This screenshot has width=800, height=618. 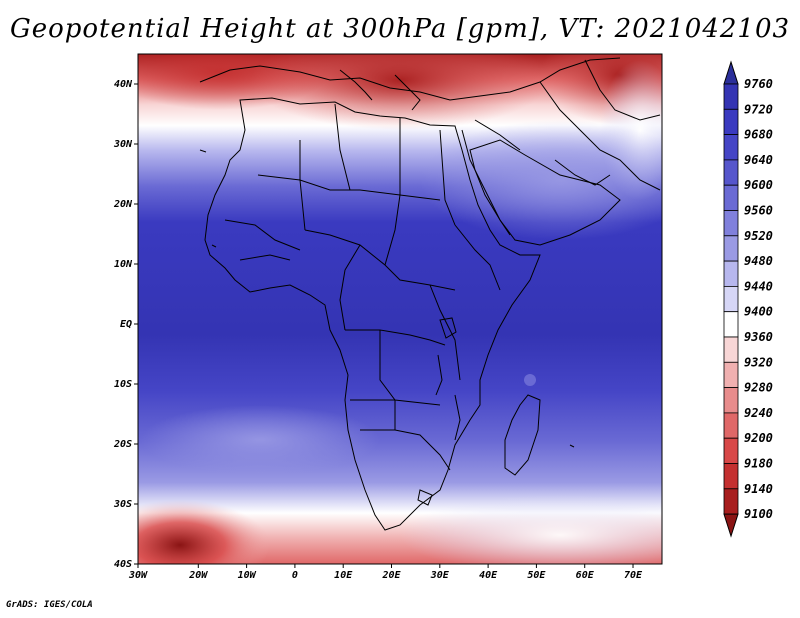 What do you see at coordinates (198, 575) in the screenshot?
I see `x-tick-label: 20W` at bounding box center [198, 575].